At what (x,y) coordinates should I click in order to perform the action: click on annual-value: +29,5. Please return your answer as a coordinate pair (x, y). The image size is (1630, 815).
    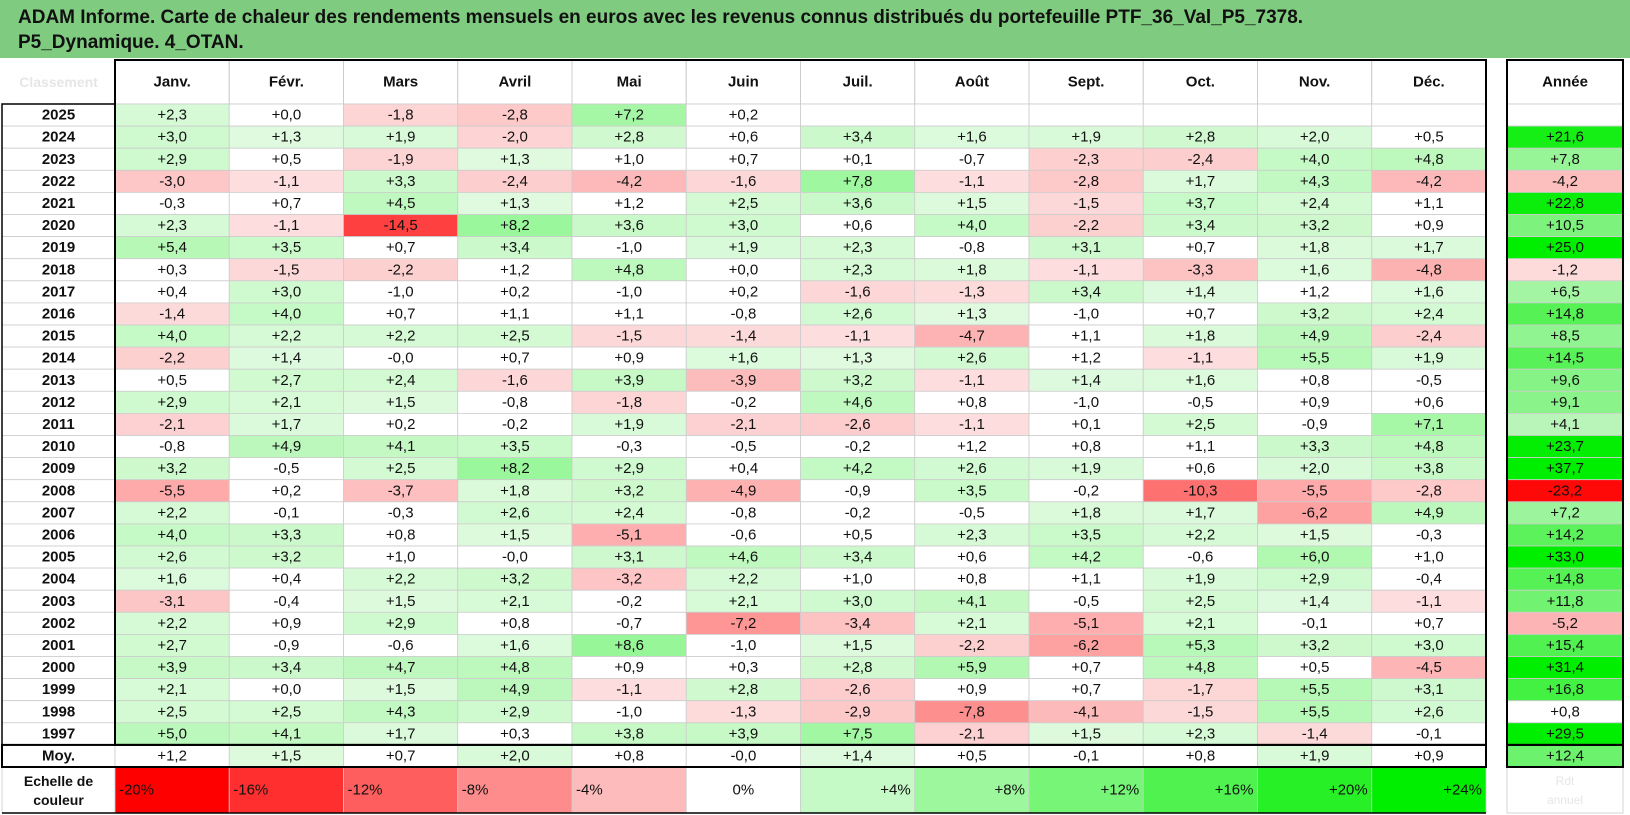
    Looking at the image, I should click on (1565, 733).